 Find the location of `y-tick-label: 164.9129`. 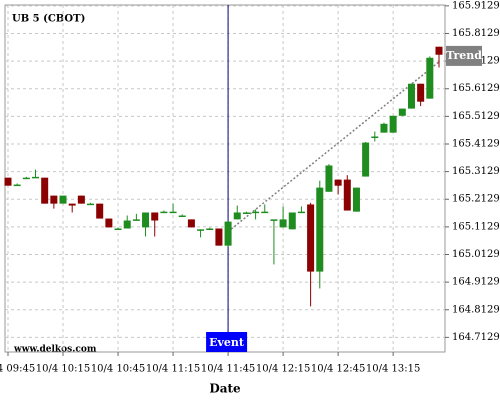

y-tick-label: 164.9129 is located at coordinates (476, 282).